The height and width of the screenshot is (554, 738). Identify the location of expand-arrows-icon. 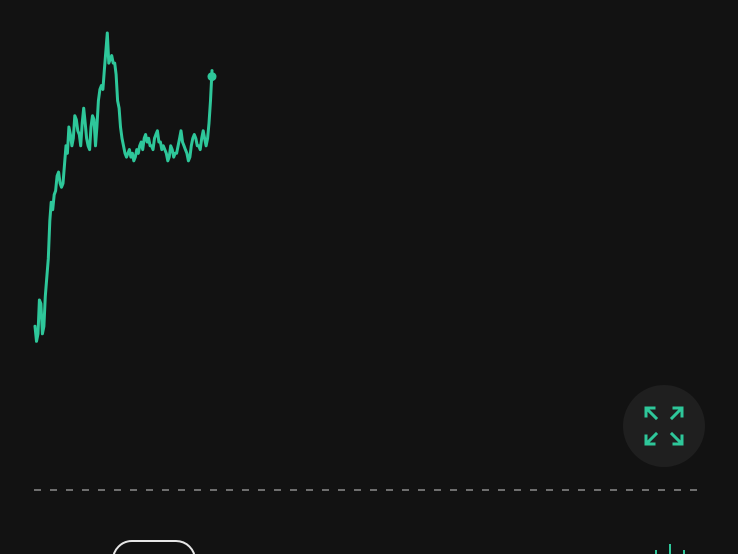
(664, 426).